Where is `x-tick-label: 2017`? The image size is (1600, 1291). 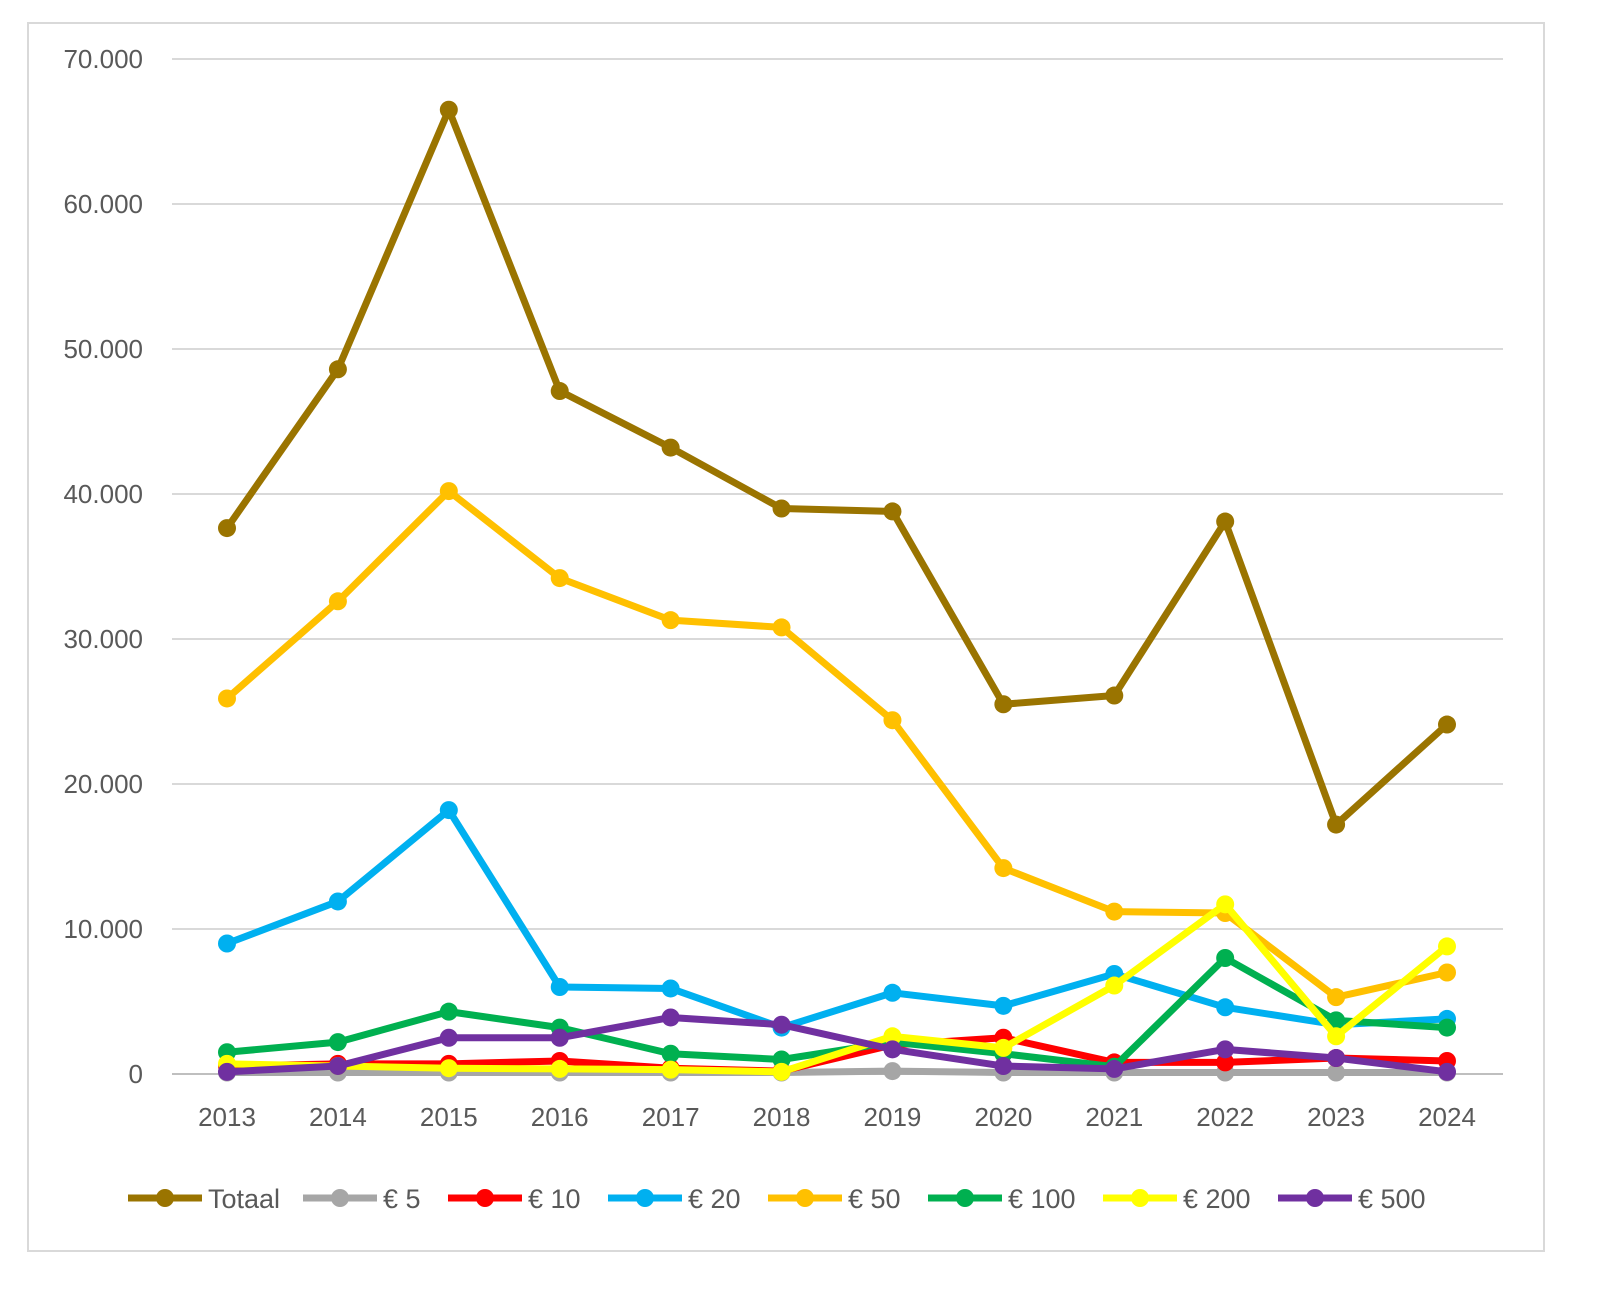
x-tick-label: 2017 is located at coordinates (671, 1117).